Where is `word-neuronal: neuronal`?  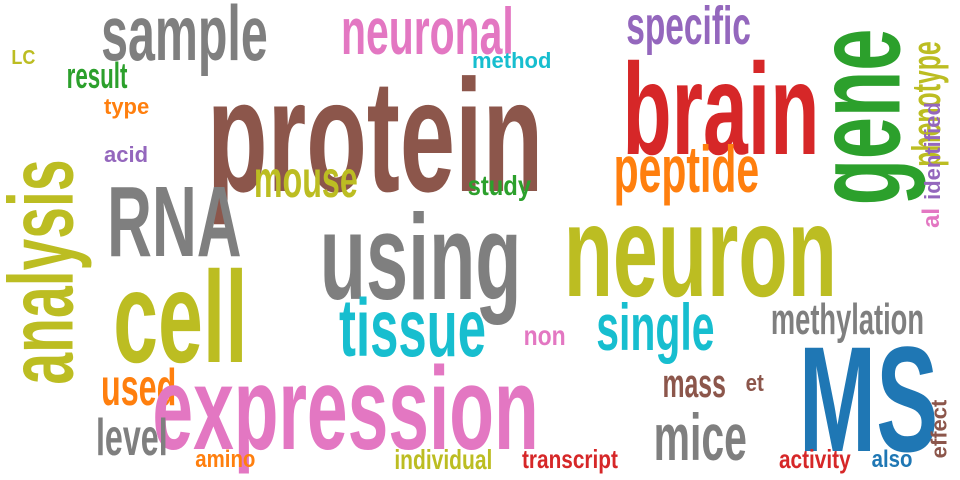
word-neuronal: neuronal is located at coordinates (427, 34).